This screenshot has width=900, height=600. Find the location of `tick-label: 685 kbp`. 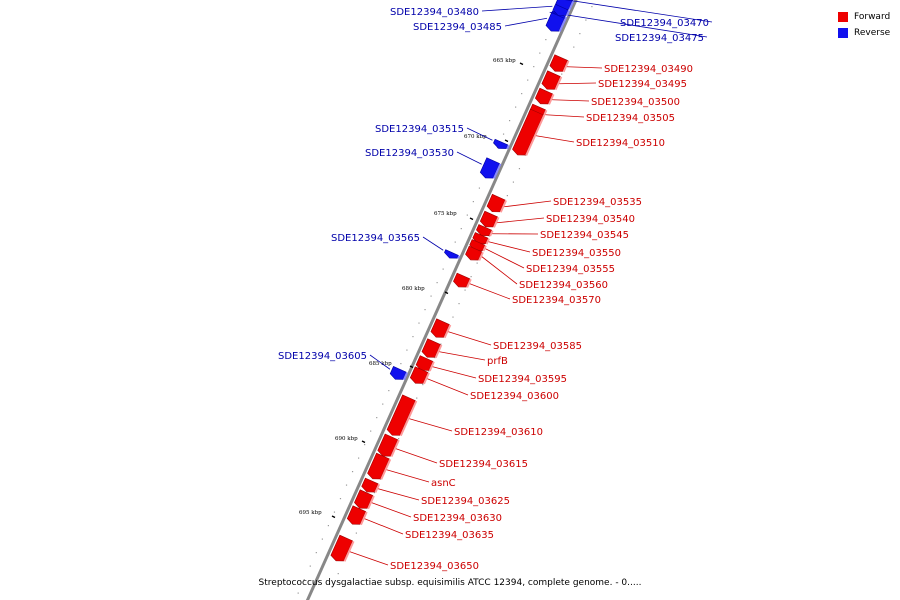

tick-label: 685 kbp is located at coordinates (380, 364).